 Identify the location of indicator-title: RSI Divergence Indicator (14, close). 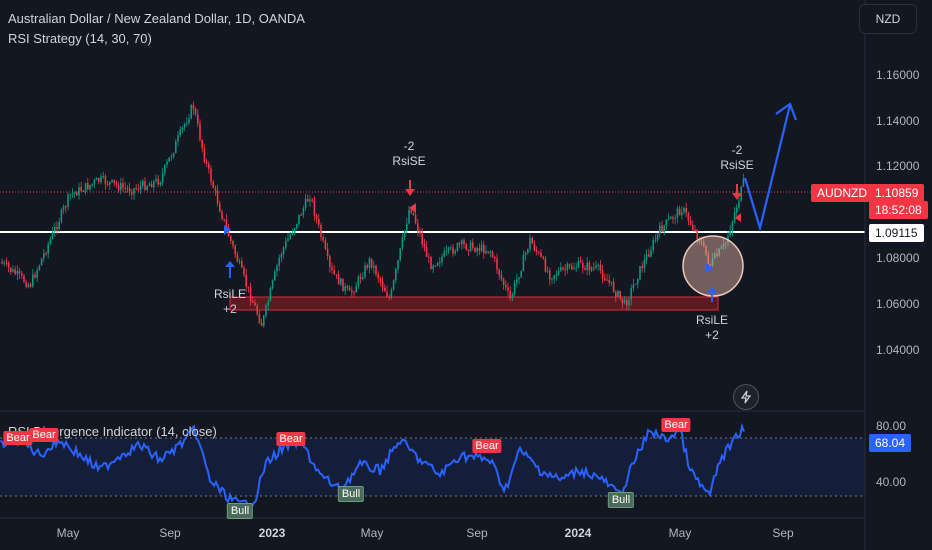
(112, 431).